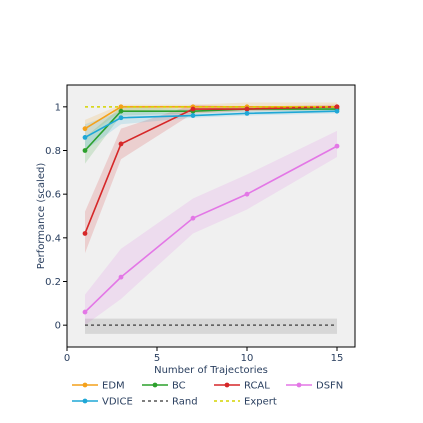 The height and width of the screenshot is (423, 423). Describe the element at coordinates (56, 217) in the screenshot. I see `y-axis-ticks: 0 0.2 0.4 0.6 0.8 1` at that location.